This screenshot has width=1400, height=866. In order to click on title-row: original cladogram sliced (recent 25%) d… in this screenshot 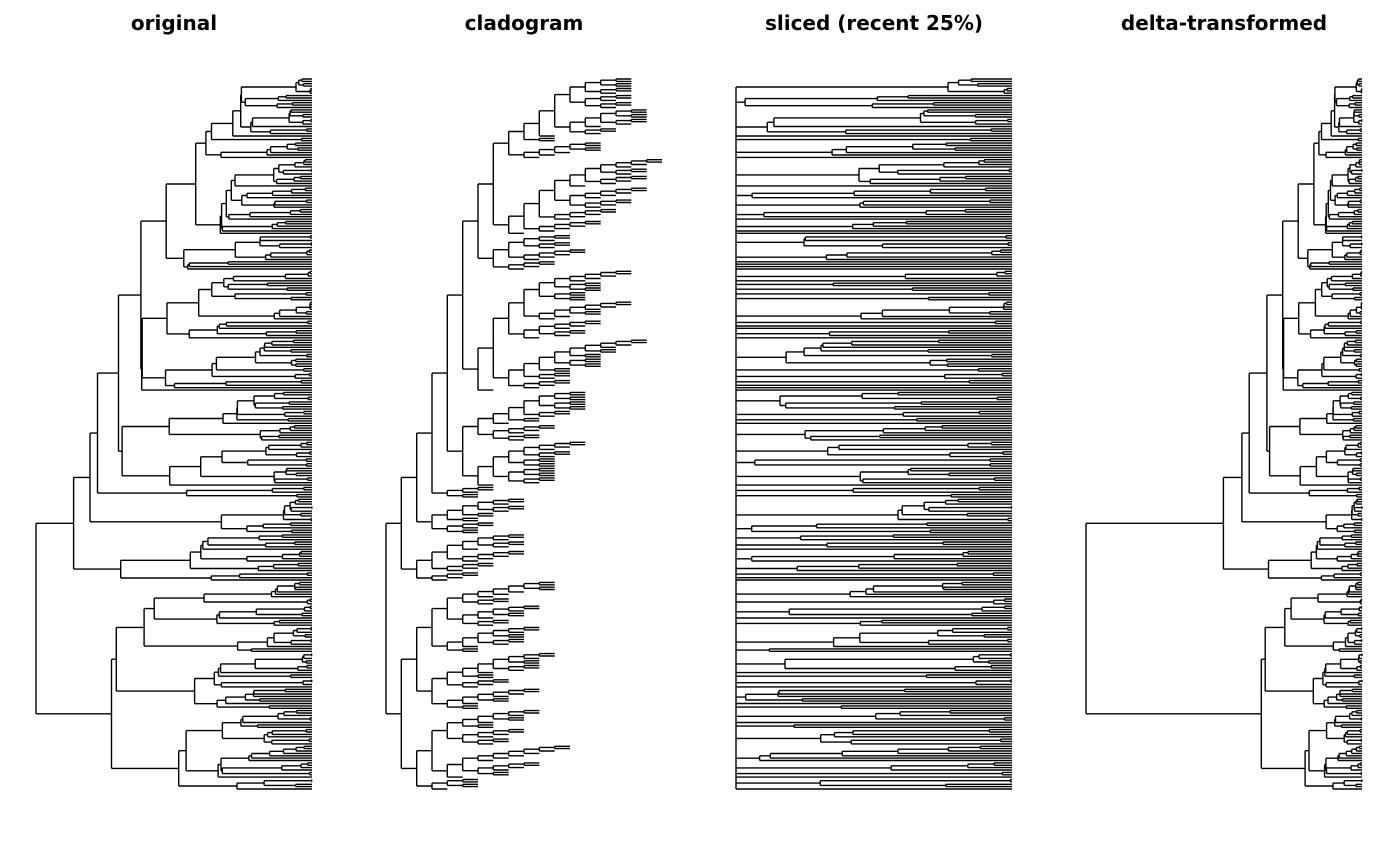, I will do `click(700, 25)`.